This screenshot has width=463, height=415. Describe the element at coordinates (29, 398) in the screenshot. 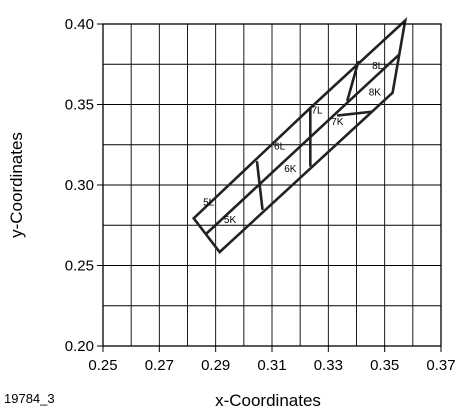

I see `figure-code: 19784_3` at that location.